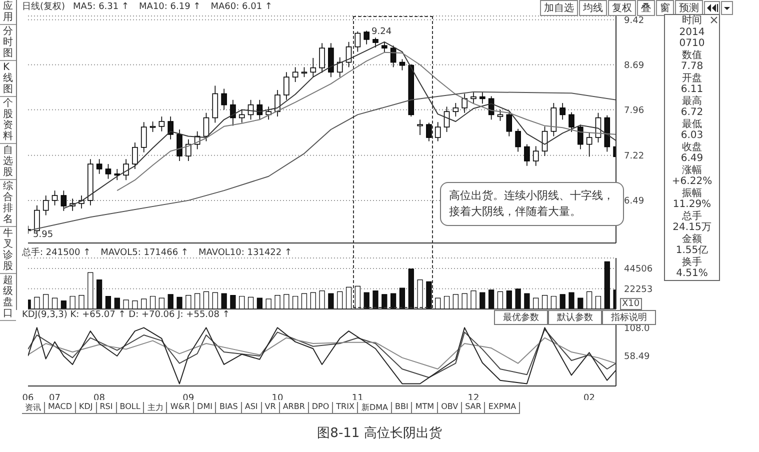  I want to click on text: BOLL, so click(130, 408).